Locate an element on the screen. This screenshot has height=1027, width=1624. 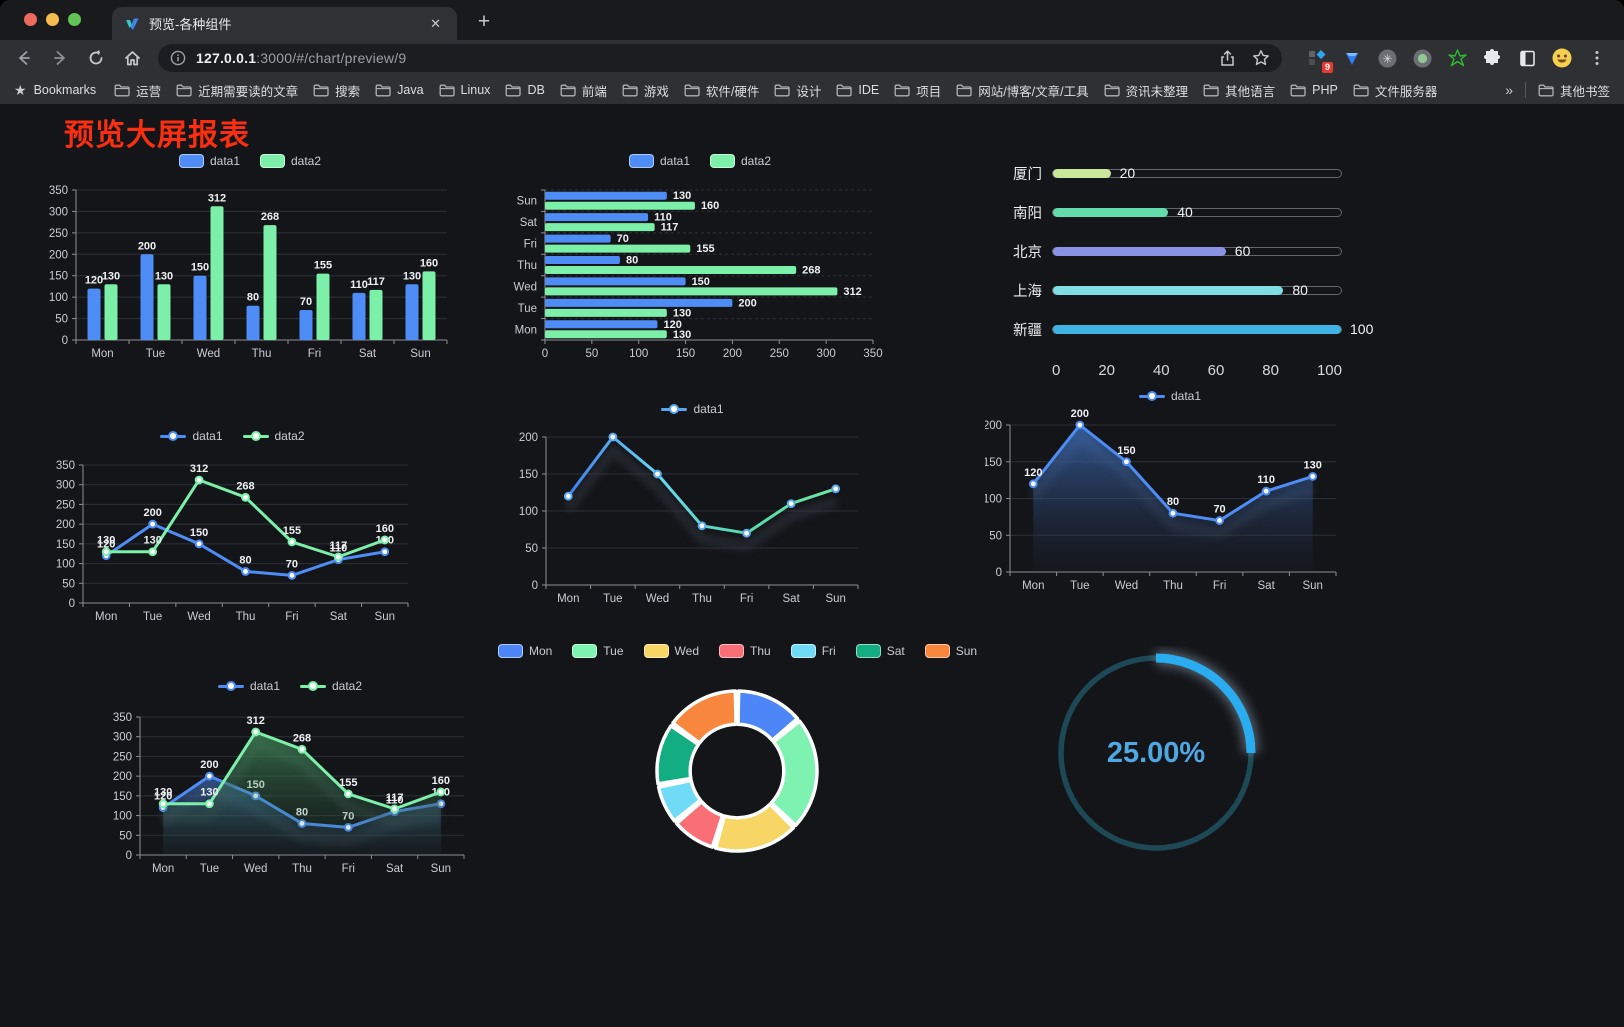
reload-button is located at coordinates (96, 58).